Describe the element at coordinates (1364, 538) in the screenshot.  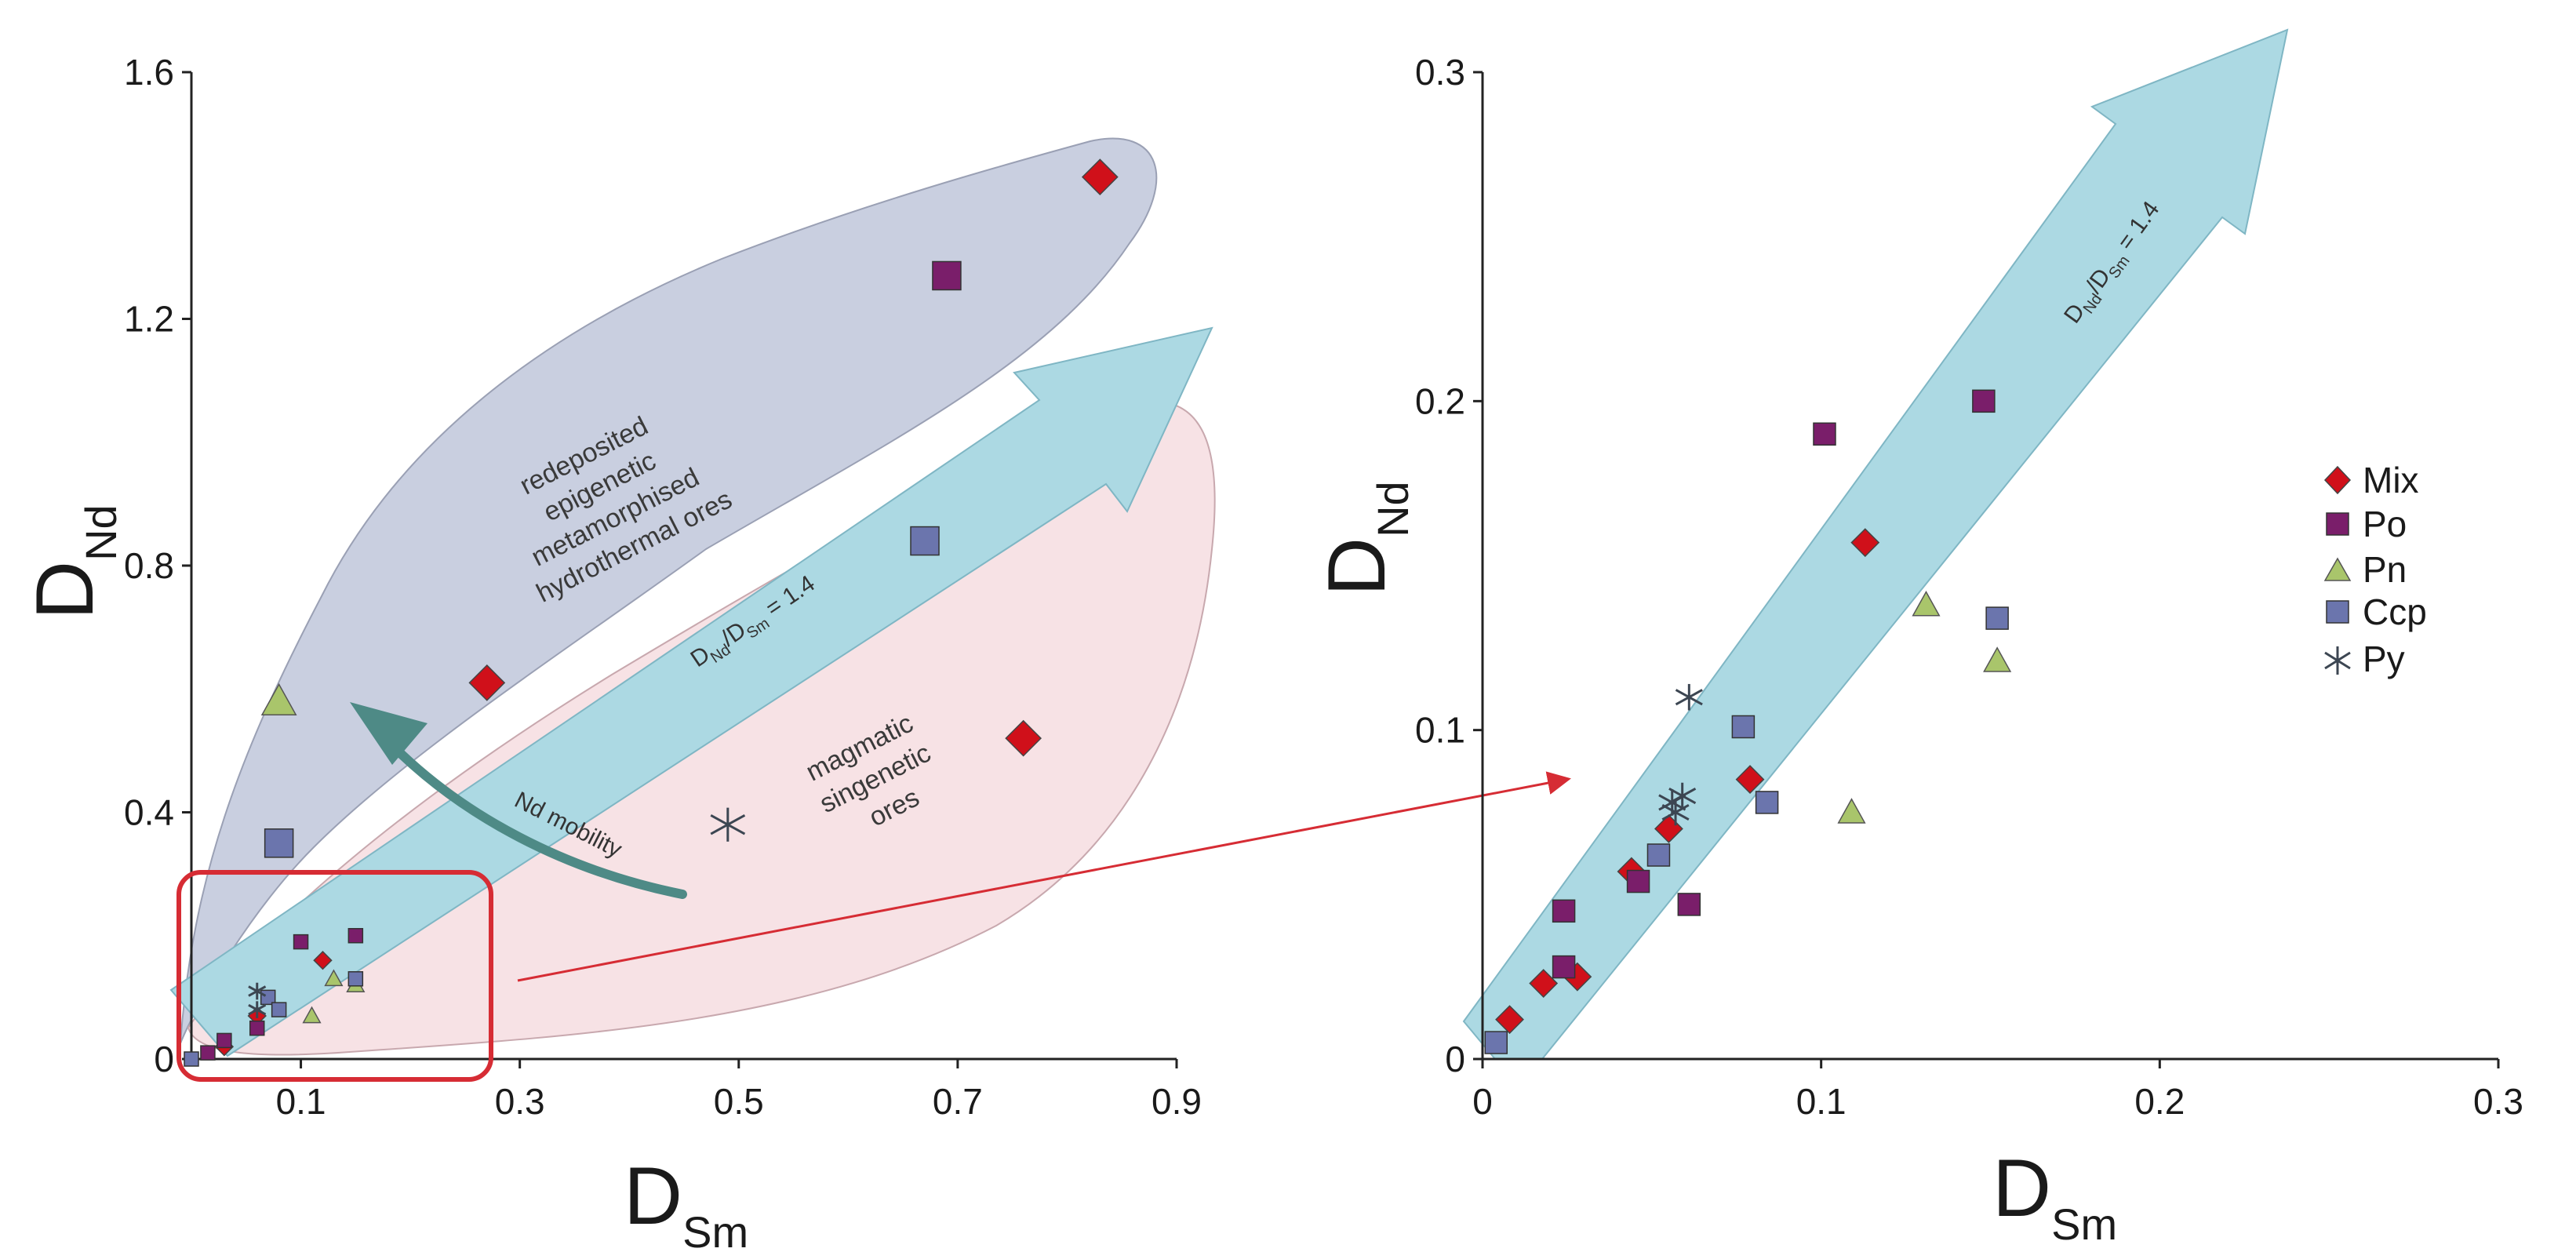
I see `right-y-axis-title: DNd` at that location.